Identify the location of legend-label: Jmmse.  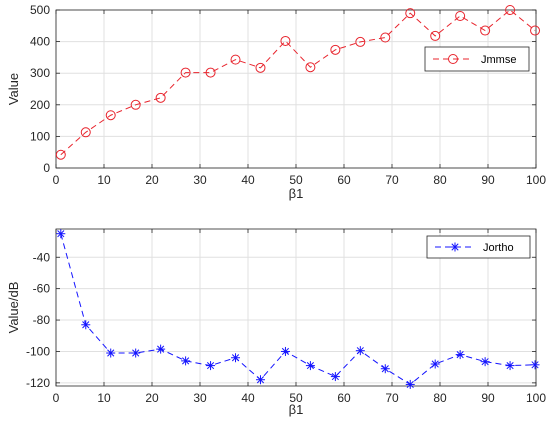
(498, 60).